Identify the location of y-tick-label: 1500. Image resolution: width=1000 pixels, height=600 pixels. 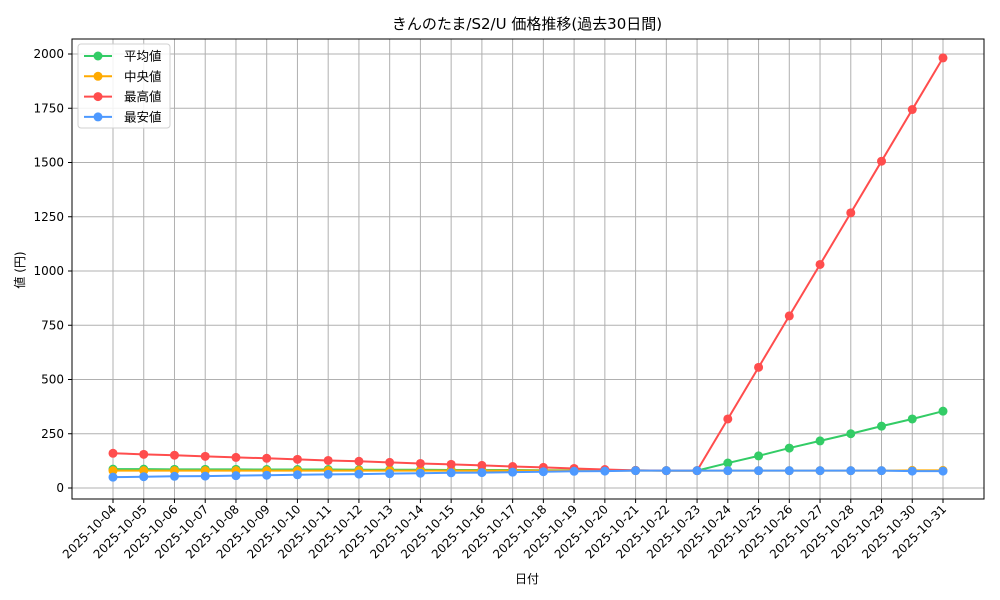
(48, 163).